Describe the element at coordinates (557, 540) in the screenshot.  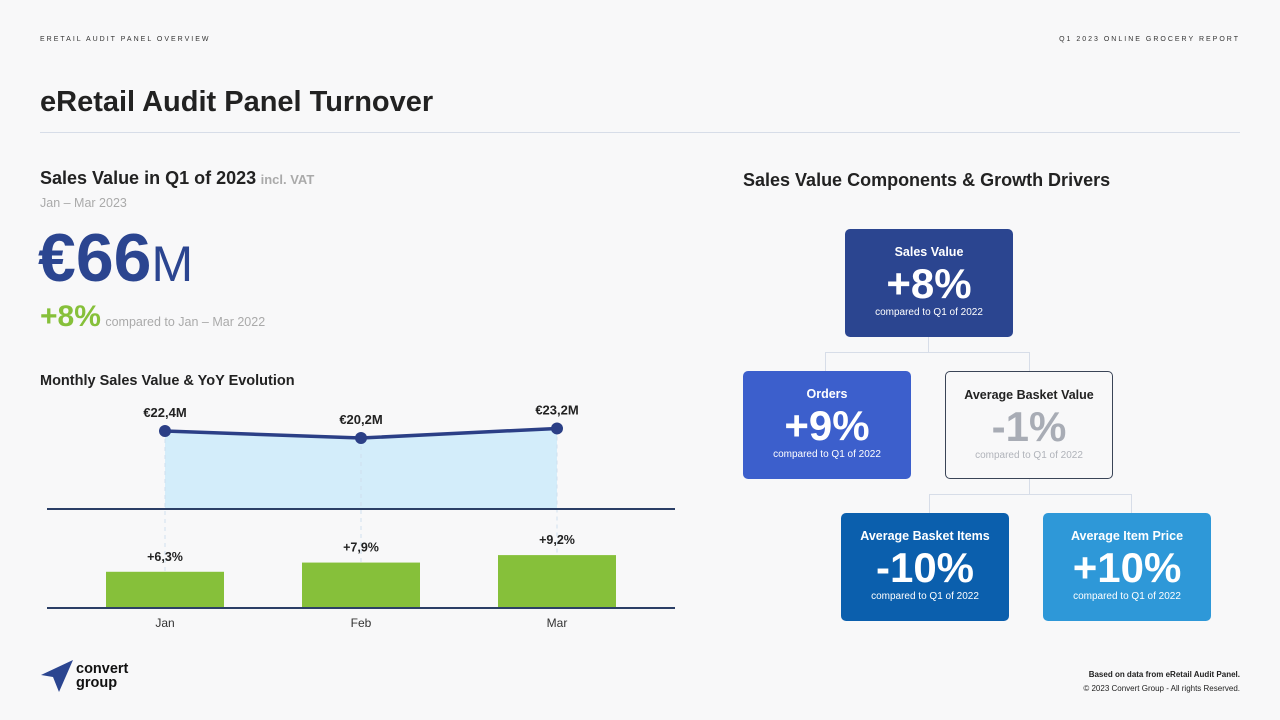
I see `bar-label: +9,2%` at that location.